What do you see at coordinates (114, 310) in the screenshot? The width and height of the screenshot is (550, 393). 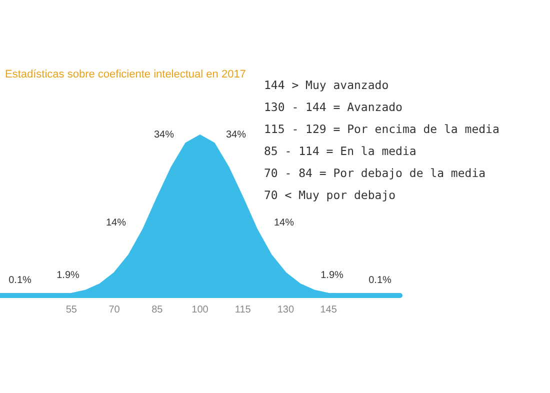 I see `x-tick-label: 70` at bounding box center [114, 310].